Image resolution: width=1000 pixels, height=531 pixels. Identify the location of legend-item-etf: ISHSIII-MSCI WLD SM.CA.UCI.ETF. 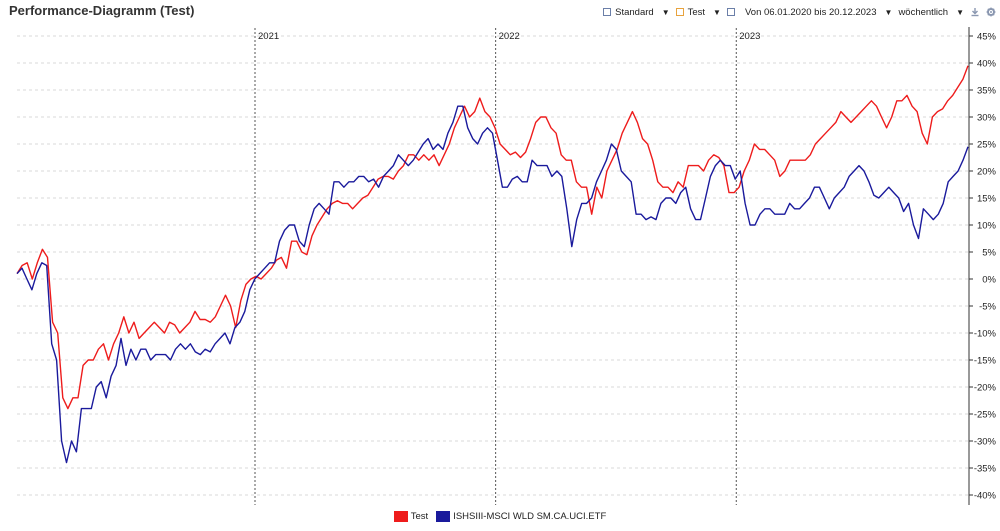
(521, 516).